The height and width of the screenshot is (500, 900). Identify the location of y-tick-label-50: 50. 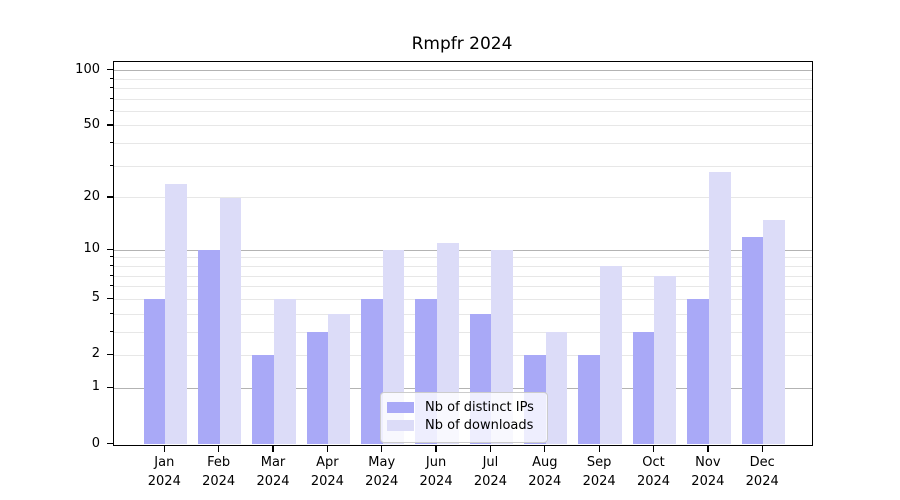
(91, 124).